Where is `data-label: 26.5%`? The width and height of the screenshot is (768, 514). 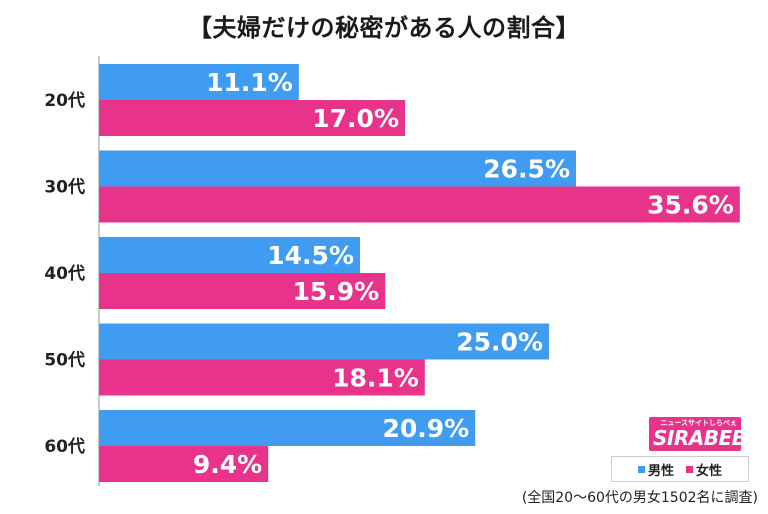
data-label: 26.5% is located at coordinates (526, 169).